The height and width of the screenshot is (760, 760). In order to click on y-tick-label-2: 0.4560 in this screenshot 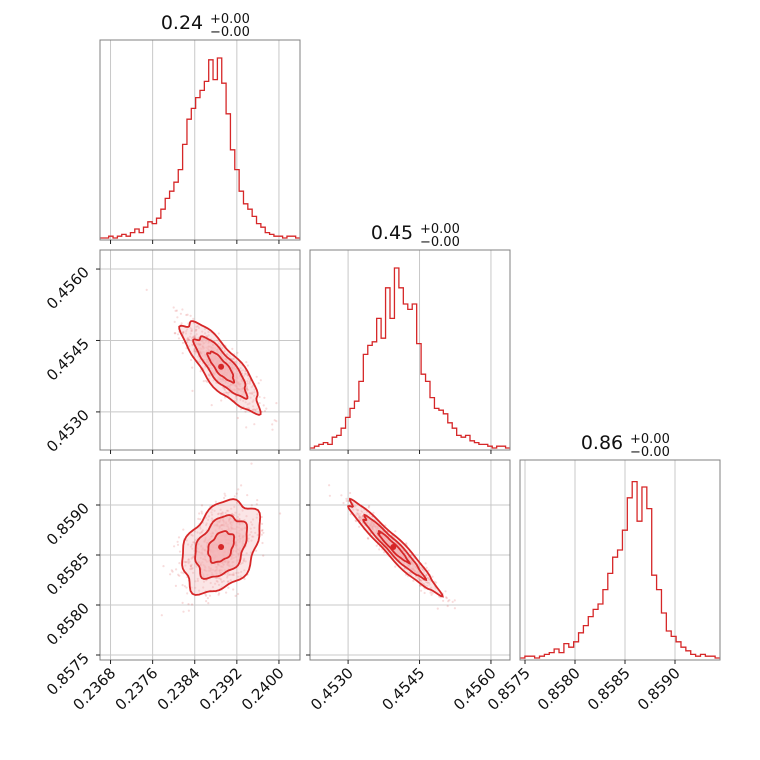, I will do `click(68, 288)`.